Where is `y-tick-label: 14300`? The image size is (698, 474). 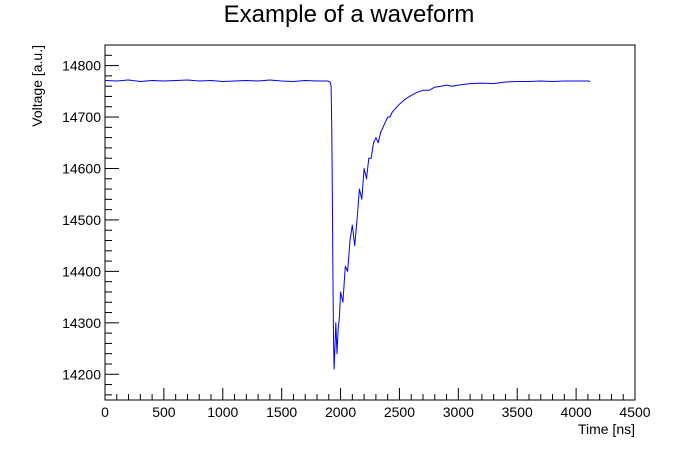
y-tick-label: 14300 is located at coordinates (81, 323).